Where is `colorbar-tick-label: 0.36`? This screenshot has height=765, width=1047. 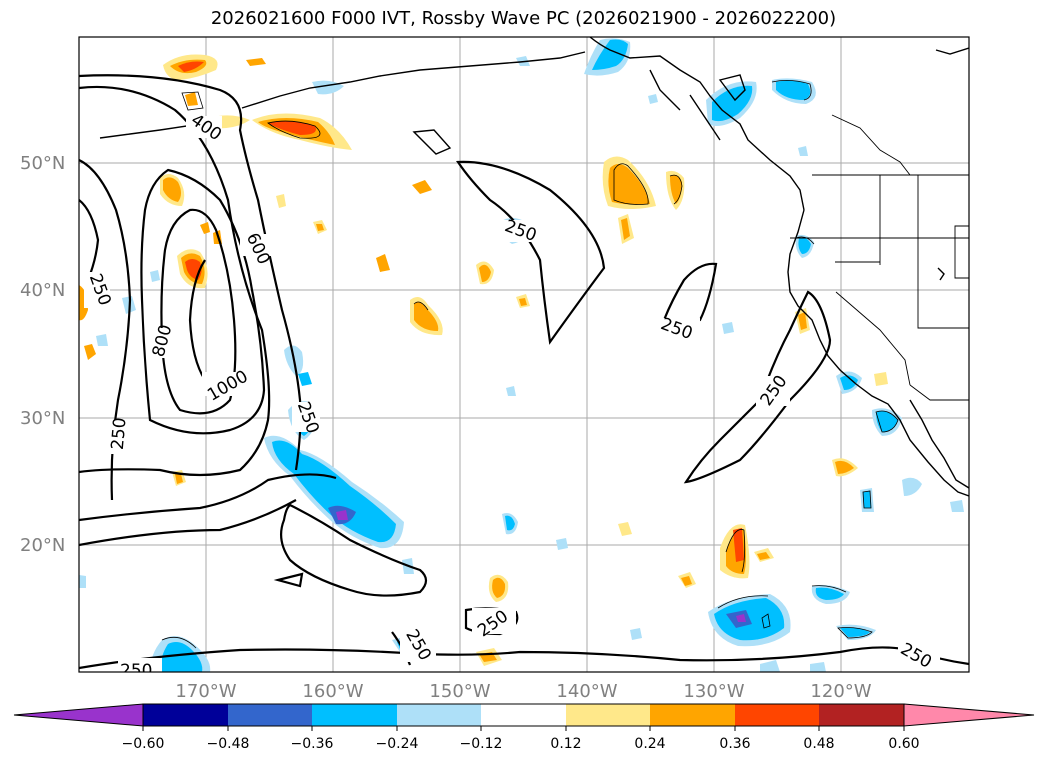
colorbar-tick-label: 0.36 is located at coordinates (734, 744).